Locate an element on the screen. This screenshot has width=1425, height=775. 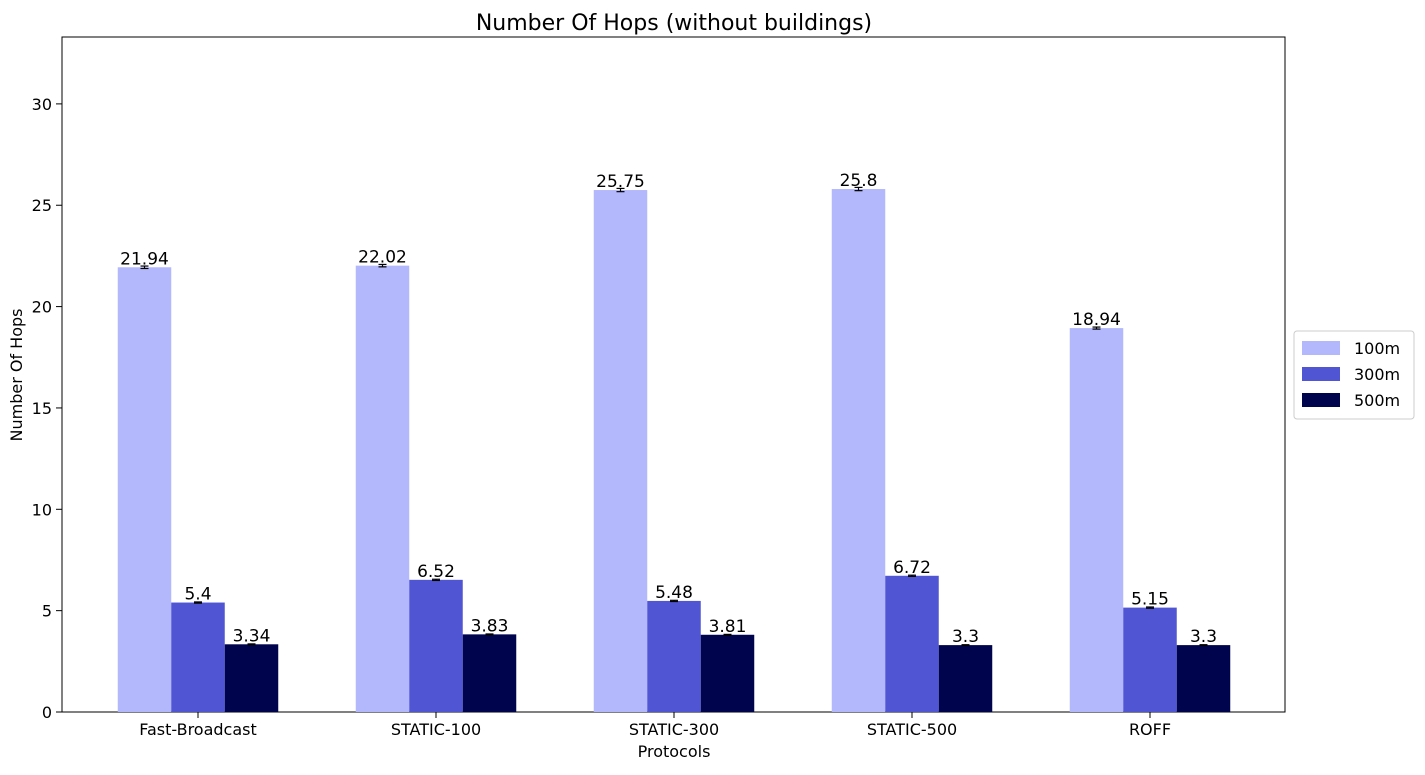
x-tick-label: ROFF is located at coordinates (1150, 729).